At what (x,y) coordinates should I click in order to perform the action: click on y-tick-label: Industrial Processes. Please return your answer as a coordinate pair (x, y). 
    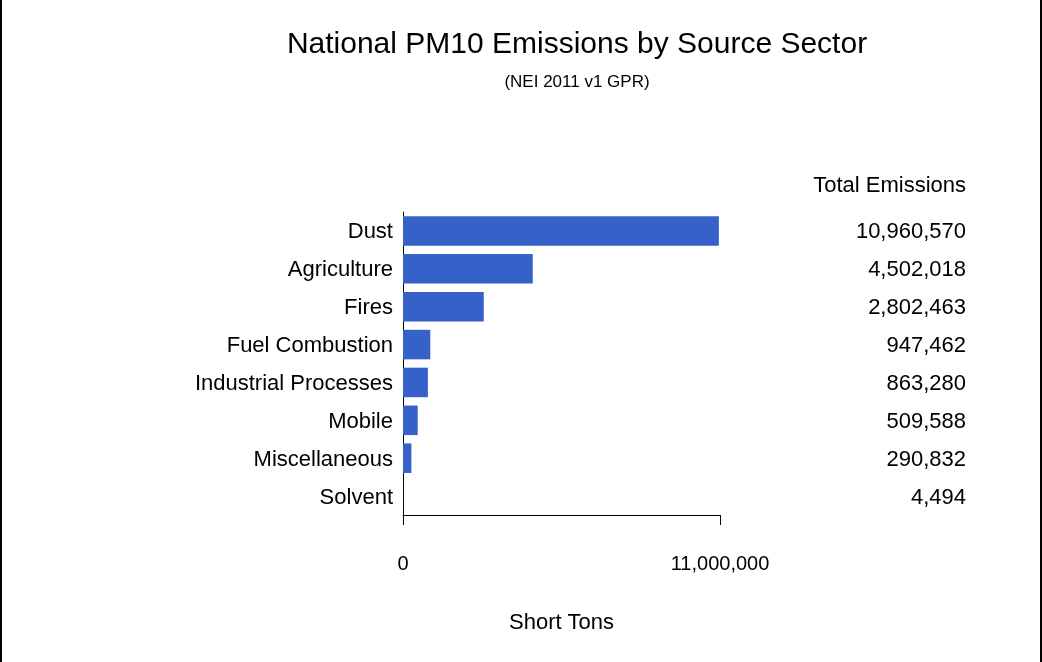
    Looking at the image, I should click on (293, 382).